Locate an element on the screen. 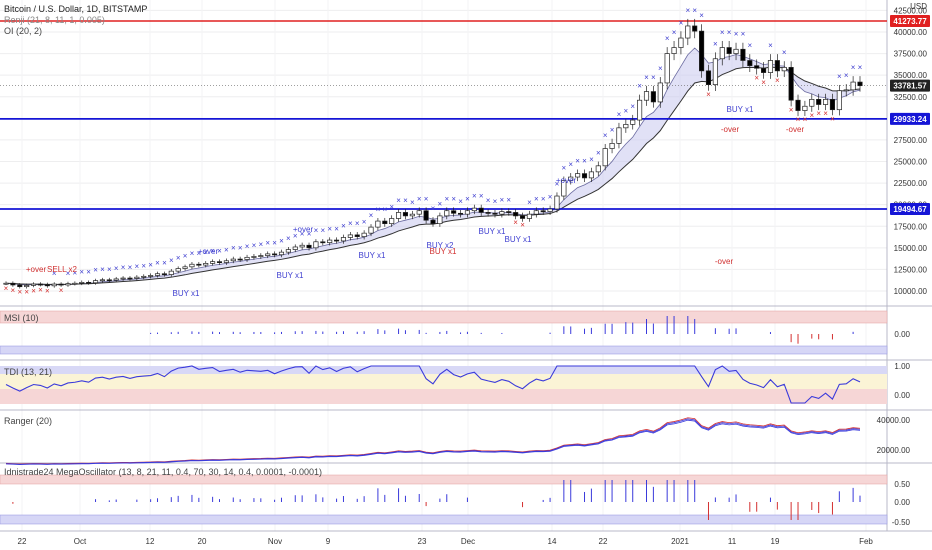  ranger-pane-label: Ranger (20) is located at coordinates (28, 421).